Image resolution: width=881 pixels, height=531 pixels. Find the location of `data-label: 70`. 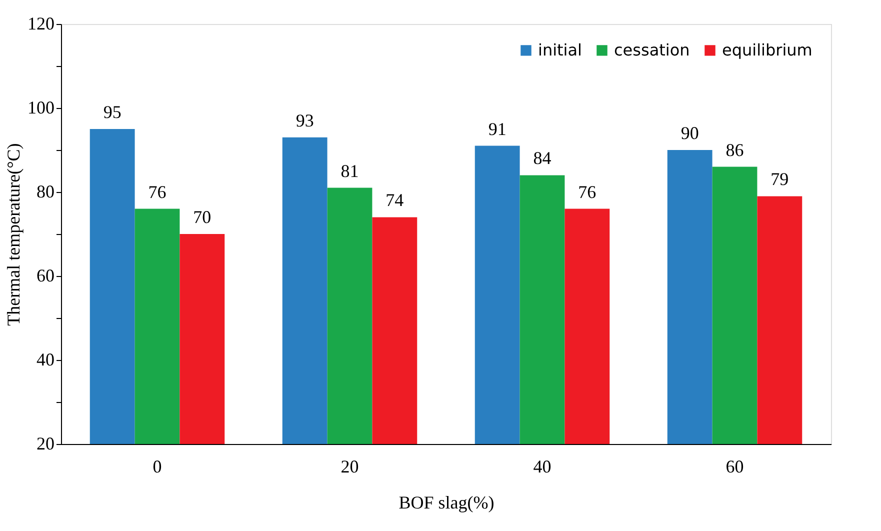

data-label: 70 is located at coordinates (202, 217).